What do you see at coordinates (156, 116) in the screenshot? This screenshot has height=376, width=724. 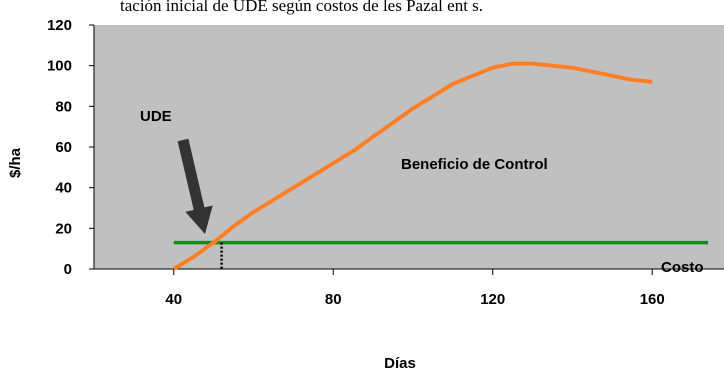 I see `ude-label: UDE` at bounding box center [156, 116].